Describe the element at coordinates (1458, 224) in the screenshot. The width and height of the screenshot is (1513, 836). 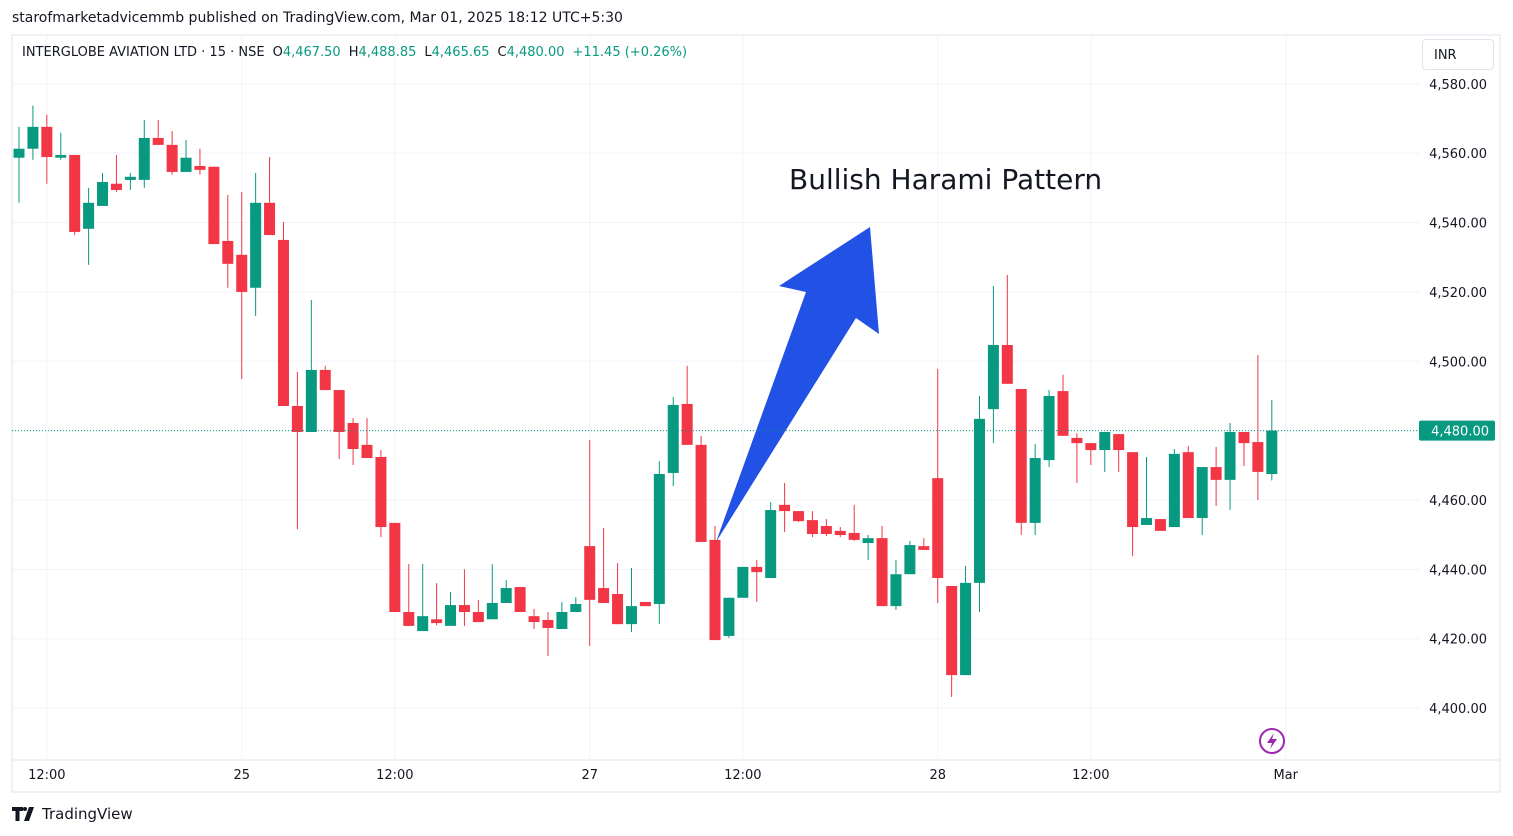
I see `y-tick-label: 4,540.00` at that location.